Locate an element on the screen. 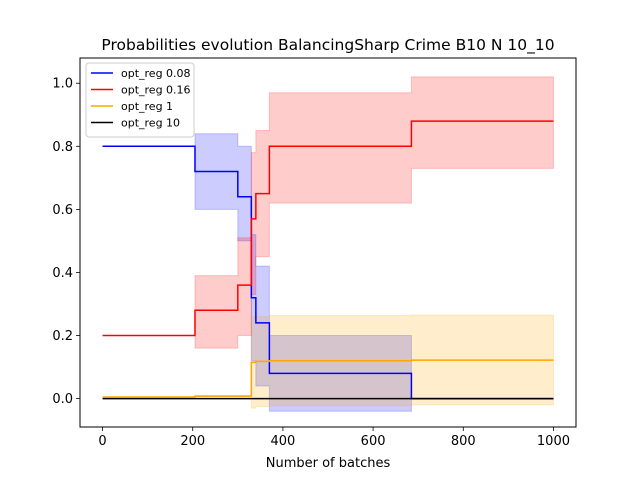 The image size is (640, 485). y-tick-label: 0.0 is located at coordinates (62, 399).